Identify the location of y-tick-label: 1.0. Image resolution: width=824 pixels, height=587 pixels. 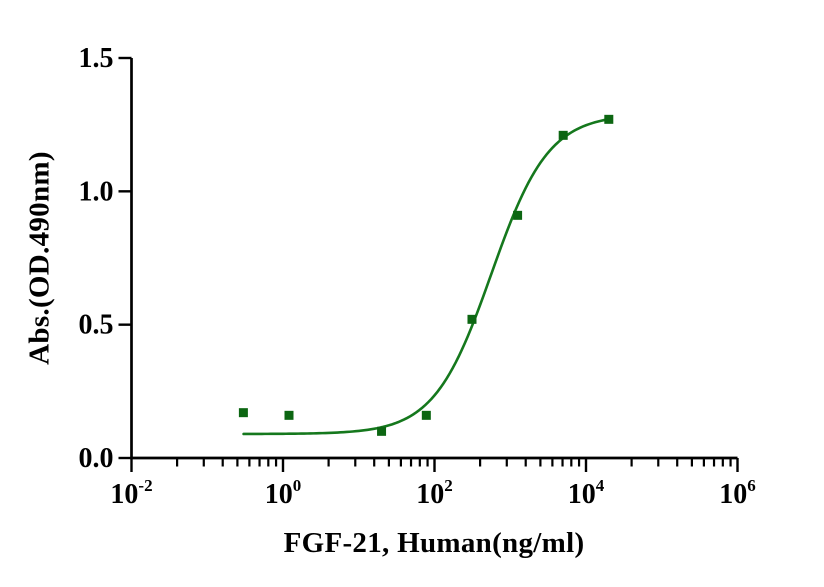
(96, 191).